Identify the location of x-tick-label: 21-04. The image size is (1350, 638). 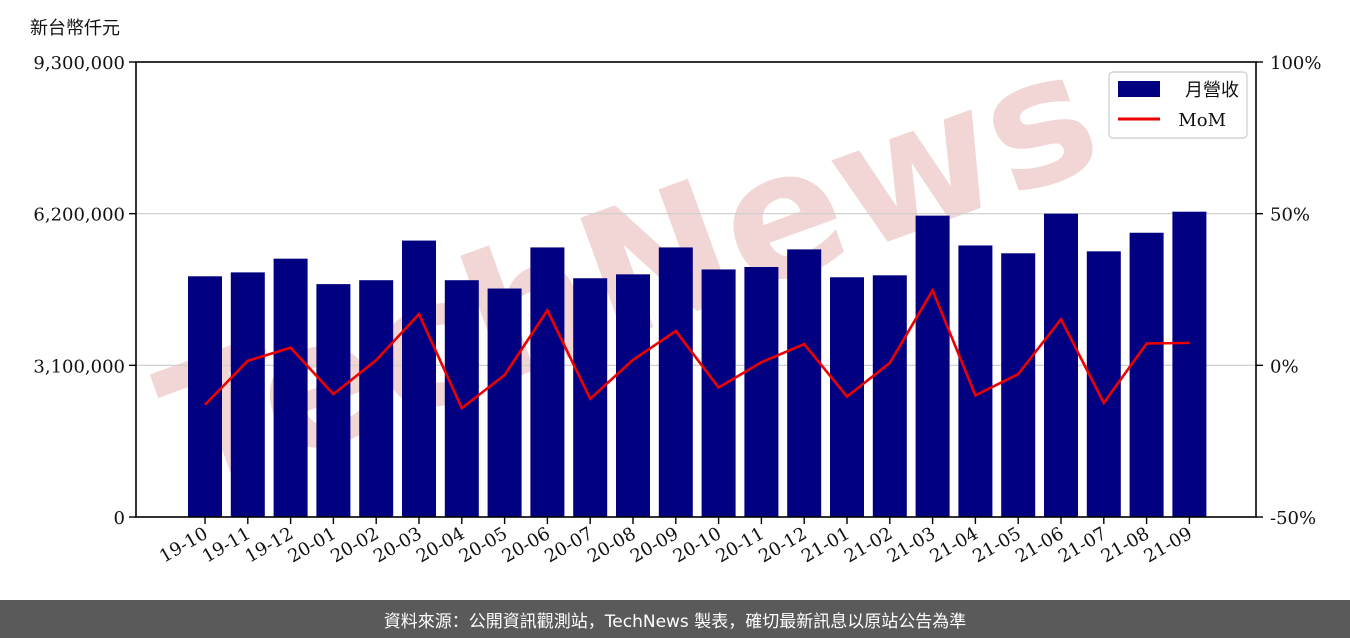
(953, 545).